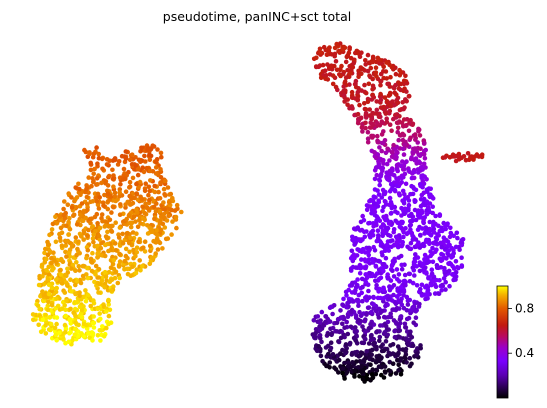 This screenshot has height=408, width=547. I want to click on chart-title: pseudotime, panINC+sct total, so click(257, 16).